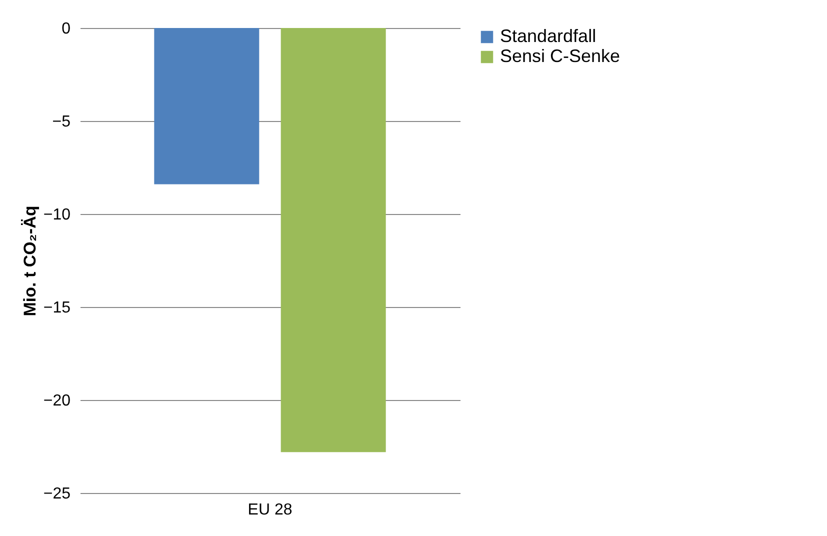 The height and width of the screenshot is (536, 827). Describe the element at coordinates (57, 401) in the screenshot. I see `y-tick-label: −20` at that location.